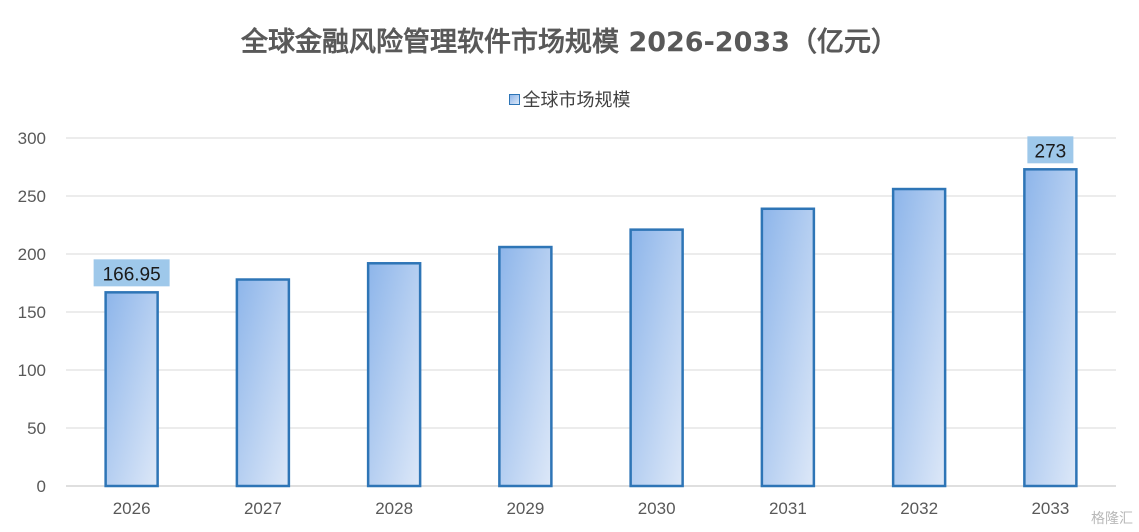  What do you see at coordinates (525, 366) in the screenshot?
I see `bar-2029` at bounding box center [525, 366].